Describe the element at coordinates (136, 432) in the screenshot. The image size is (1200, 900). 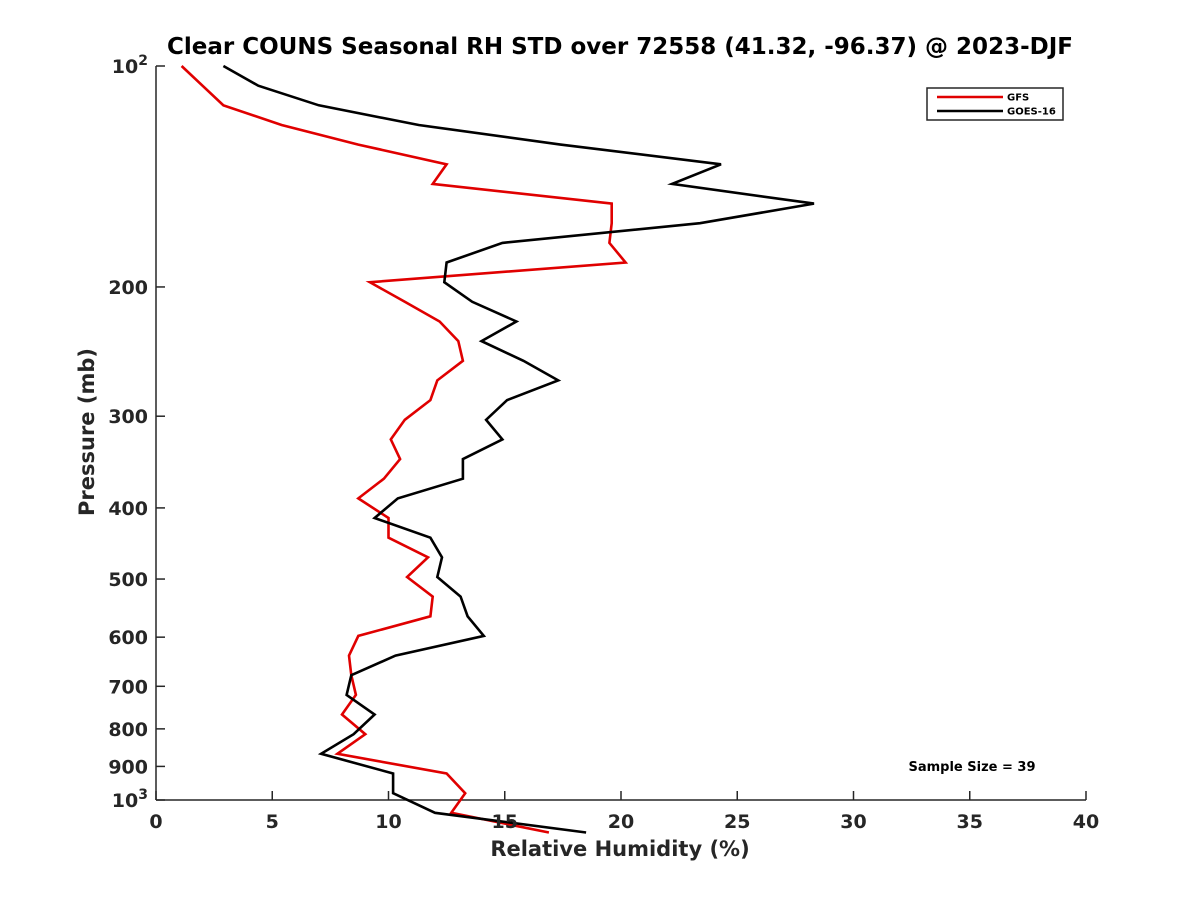
I see `y-axis: 10² 200 300 400 500 600 700 800 900 10³` at that location.